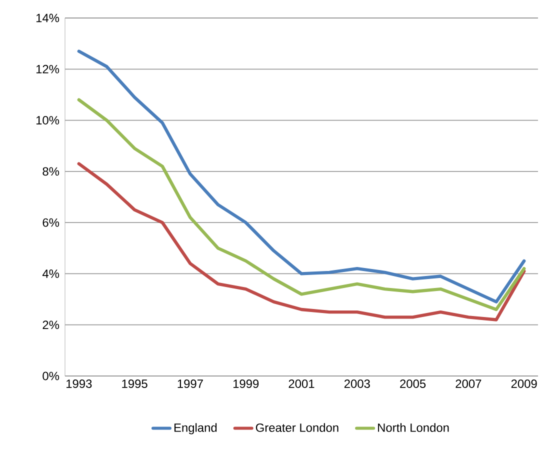 The image size is (550, 463). I want to click on x-tick-label: 1995, so click(135, 384).